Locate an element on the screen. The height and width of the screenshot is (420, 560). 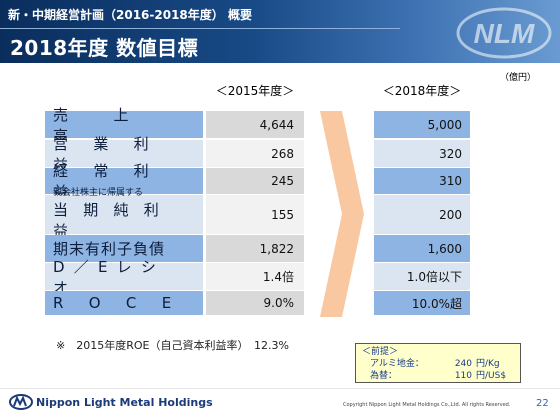
svg-text: NLM is located at coordinates (504, 33).